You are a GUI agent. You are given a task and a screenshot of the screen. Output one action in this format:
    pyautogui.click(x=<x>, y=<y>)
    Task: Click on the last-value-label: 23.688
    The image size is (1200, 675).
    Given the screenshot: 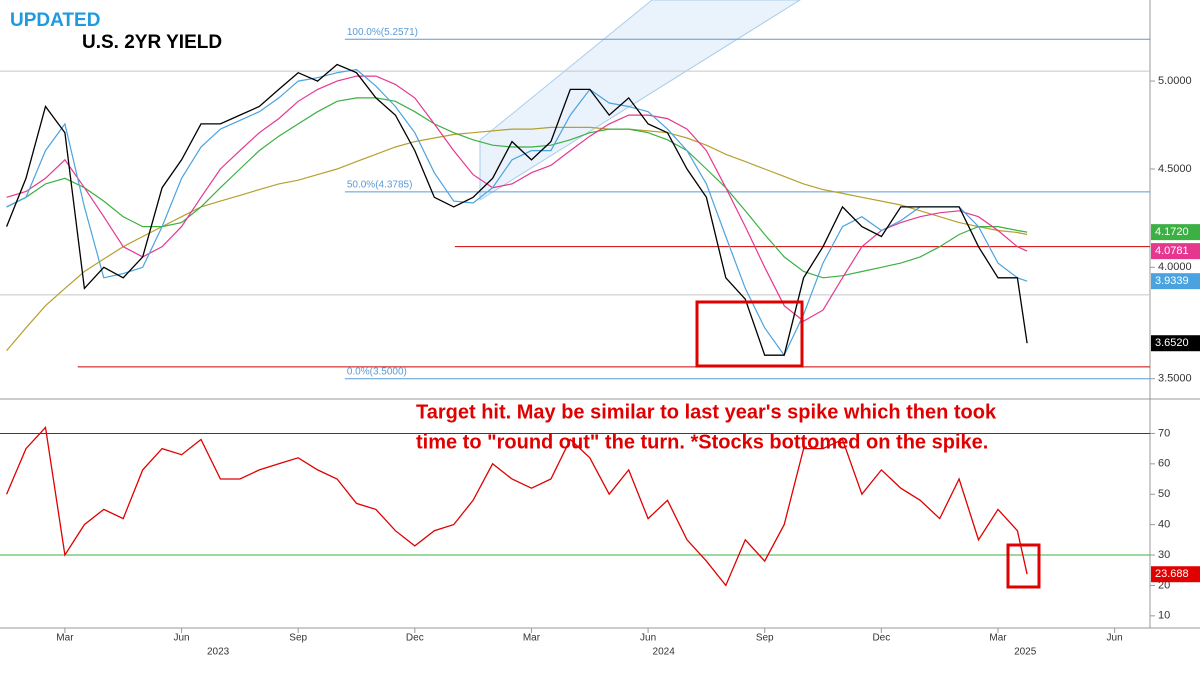 What is the action you would take?
    pyautogui.click(x=1172, y=574)
    